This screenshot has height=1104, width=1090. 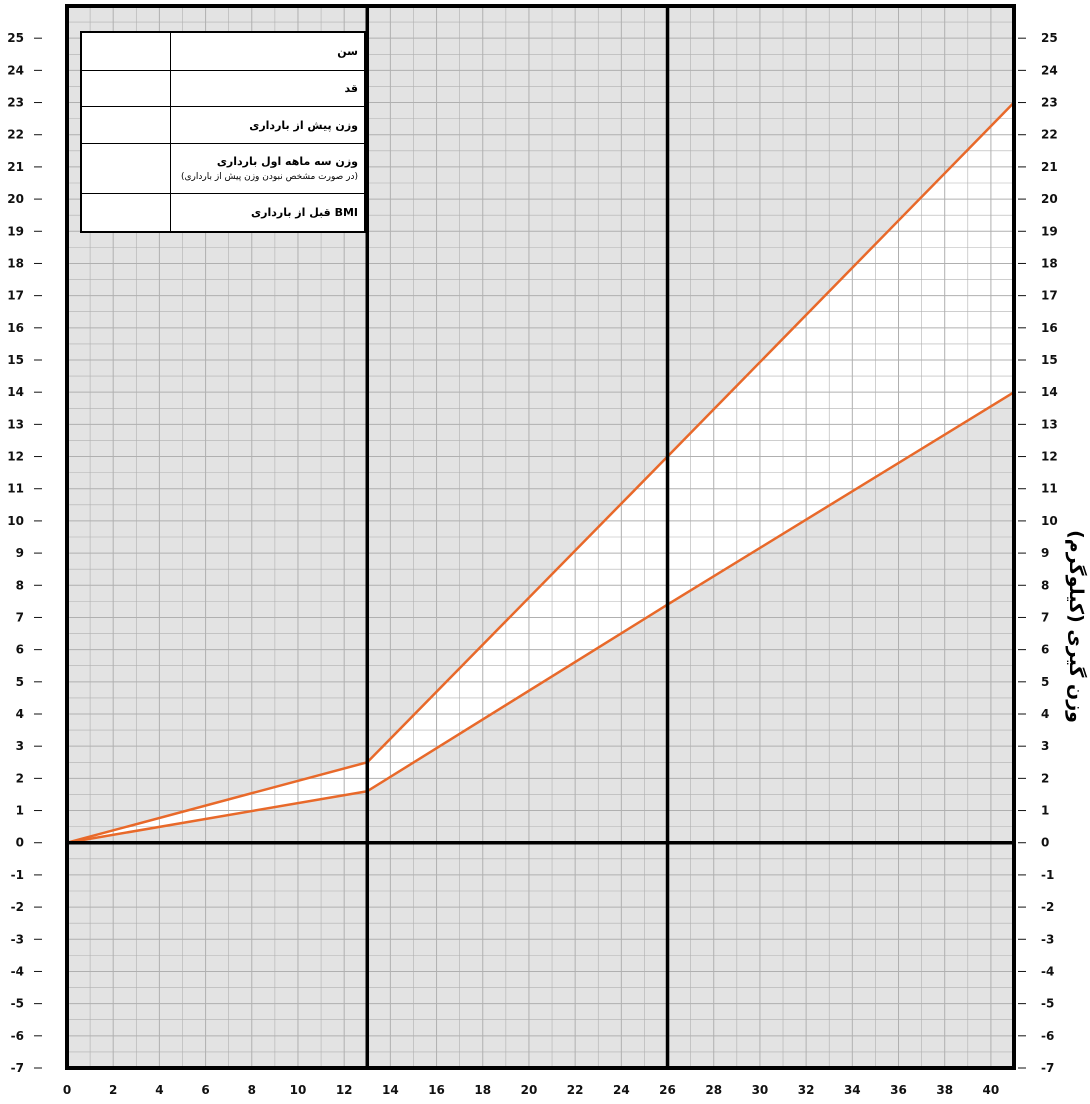 What do you see at coordinates (268, 213) in the screenshot?
I see `info-label-bmi: BMI قبل از بارداری` at bounding box center [268, 213].